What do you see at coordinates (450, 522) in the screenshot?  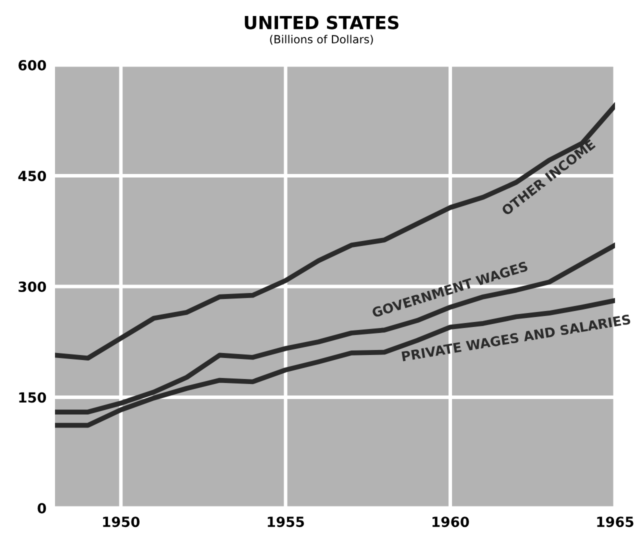 I see `x-tick-label: 1960` at bounding box center [450, 522].